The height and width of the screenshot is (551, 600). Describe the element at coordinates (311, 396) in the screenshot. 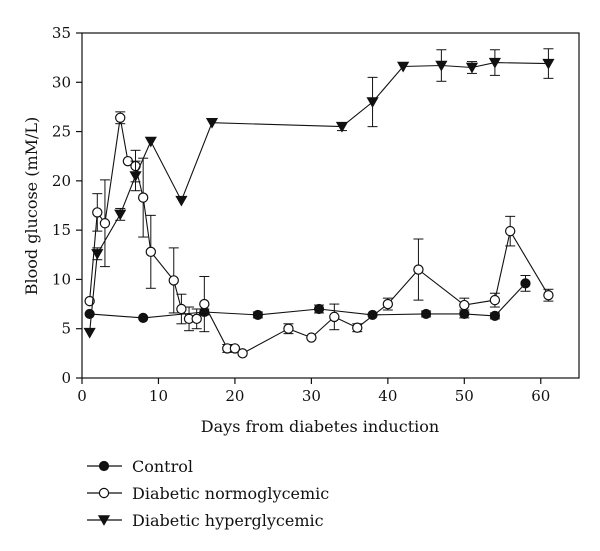

I see `x-tick-label: 30` at that location.